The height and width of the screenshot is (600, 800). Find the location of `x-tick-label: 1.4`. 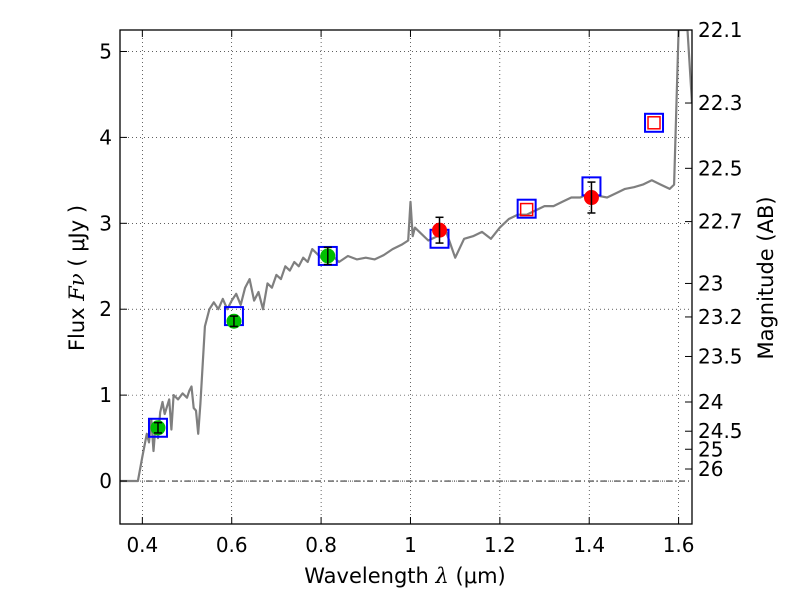

x-tick-label: 1.4 is located at coordinates (589, 545).